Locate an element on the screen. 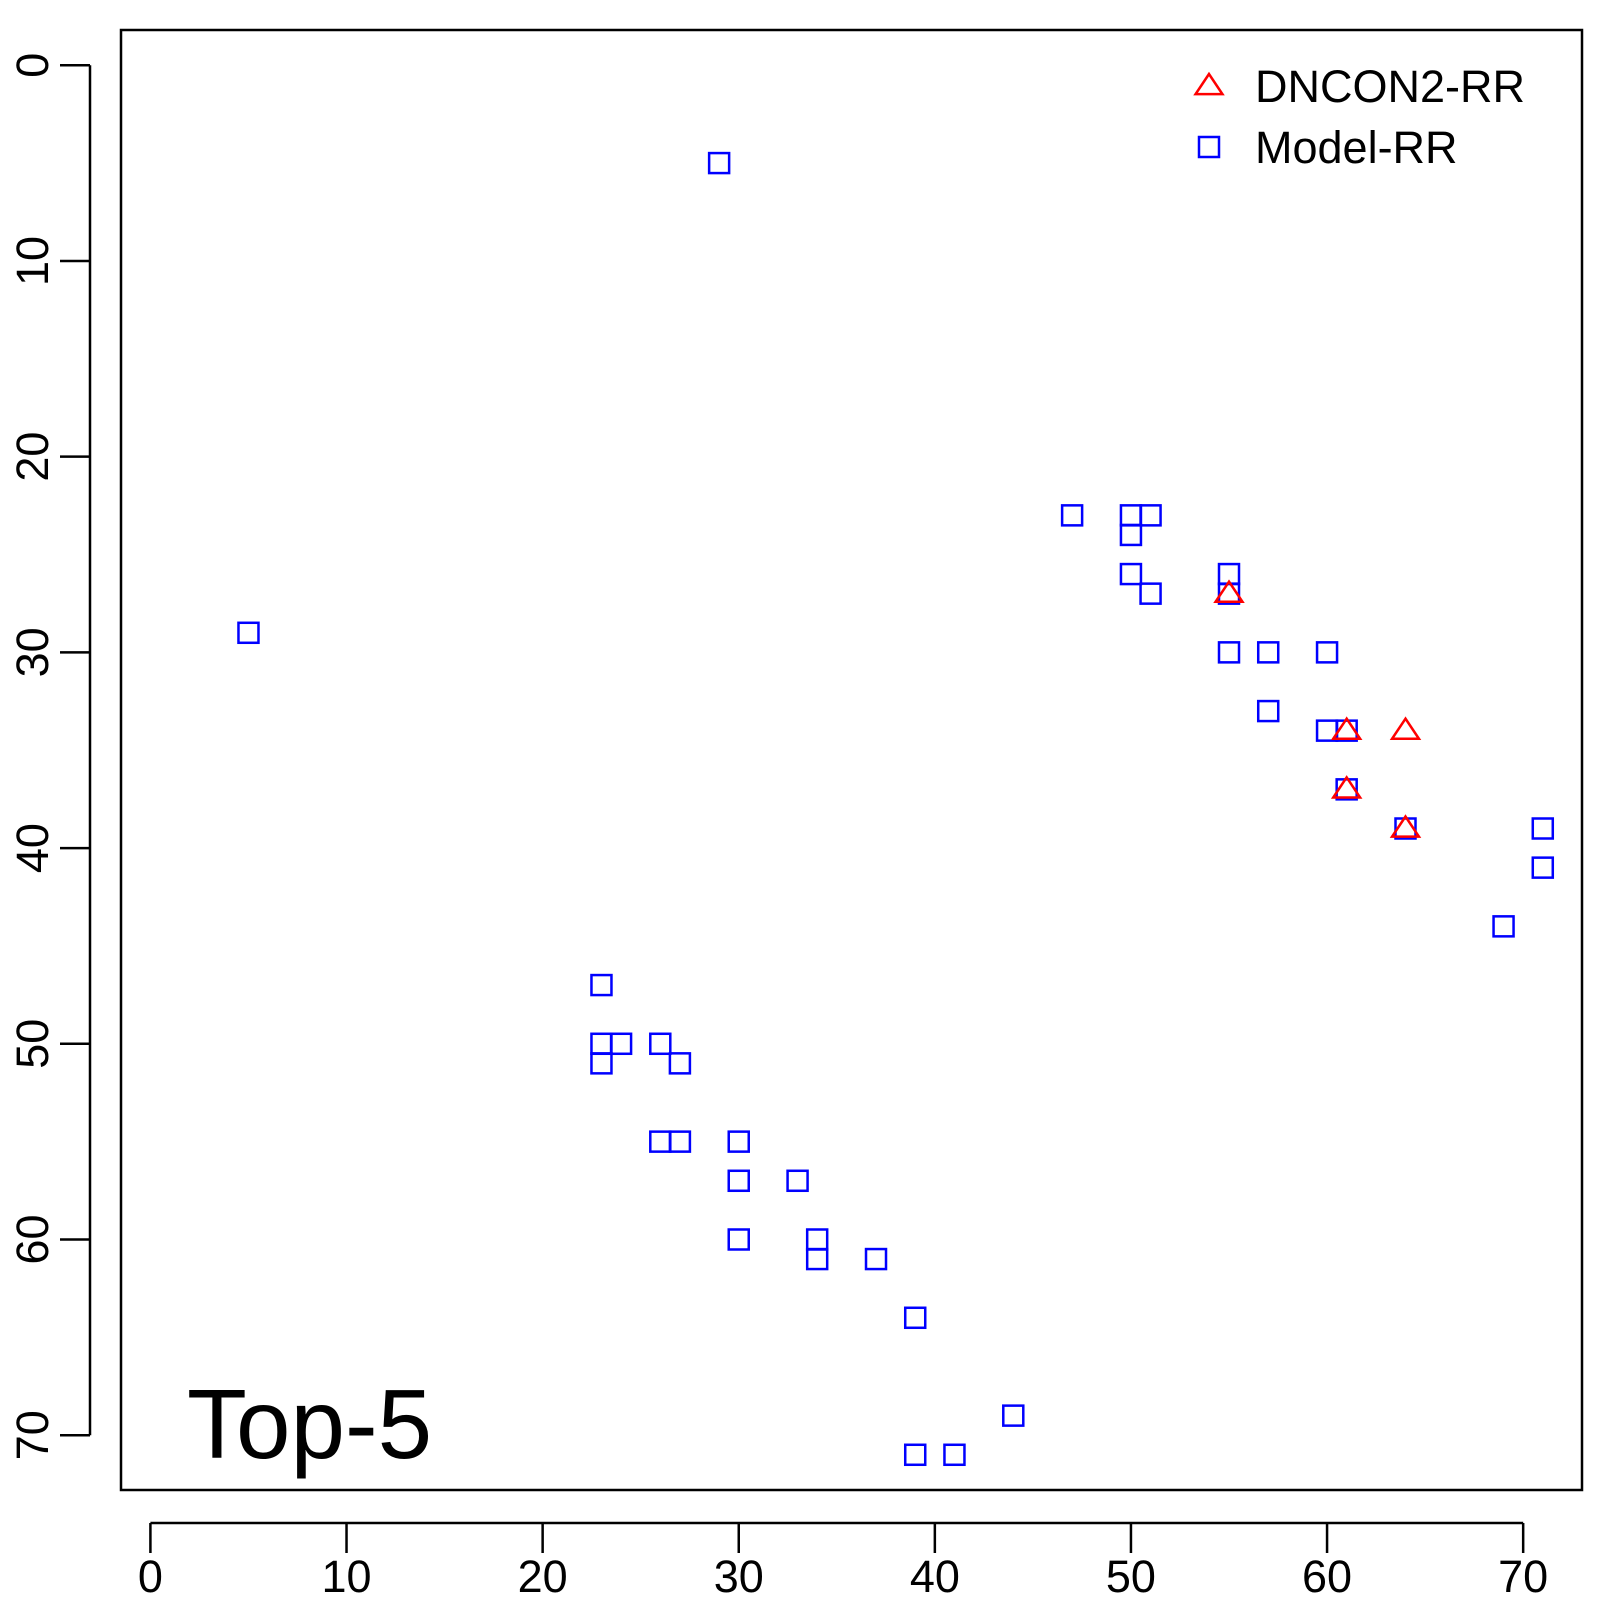 The image size is (1600, 1600). y-tick-label: 0 is located at coordinates (32, 65).